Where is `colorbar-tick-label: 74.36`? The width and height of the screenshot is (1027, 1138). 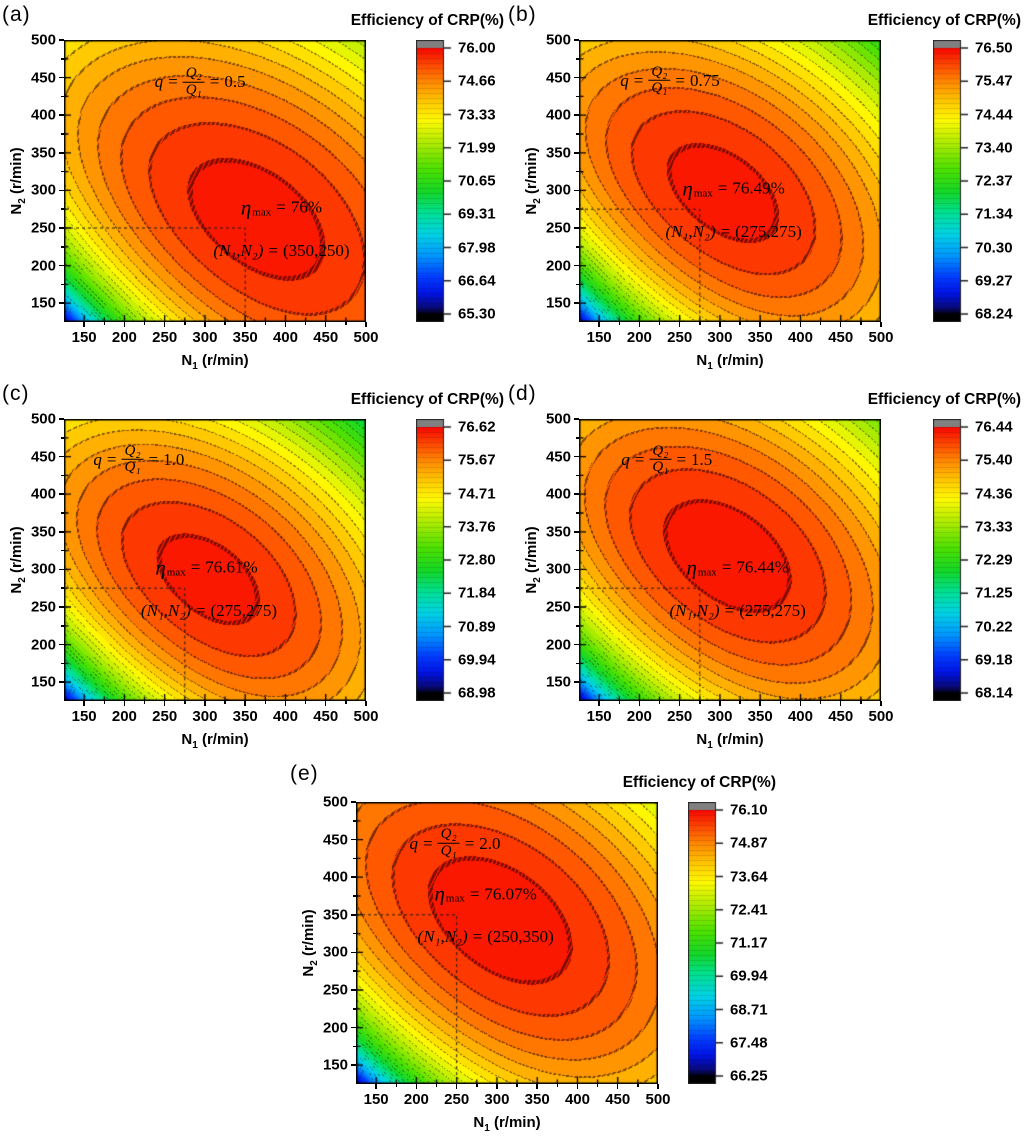
colorbar-tick-label: 74.36 is located at coordinates (994, 493).